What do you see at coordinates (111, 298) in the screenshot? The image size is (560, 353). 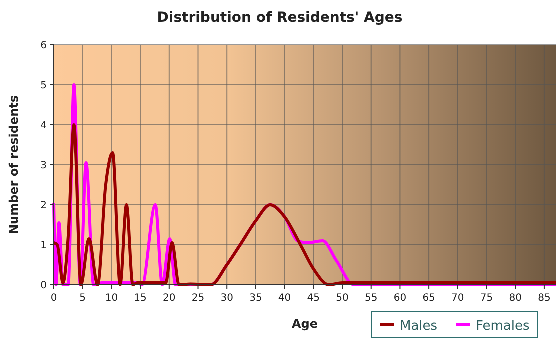 I see `x-tick-label: 10` at bounding box center [111, 298].